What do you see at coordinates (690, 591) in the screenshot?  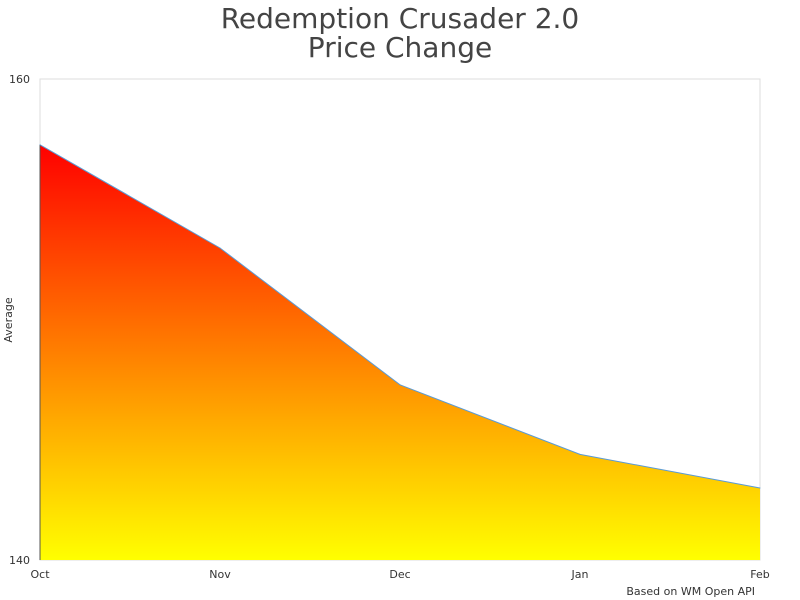 I see `credit-text: Based on WM Open API` at bounding box center [690, 591].